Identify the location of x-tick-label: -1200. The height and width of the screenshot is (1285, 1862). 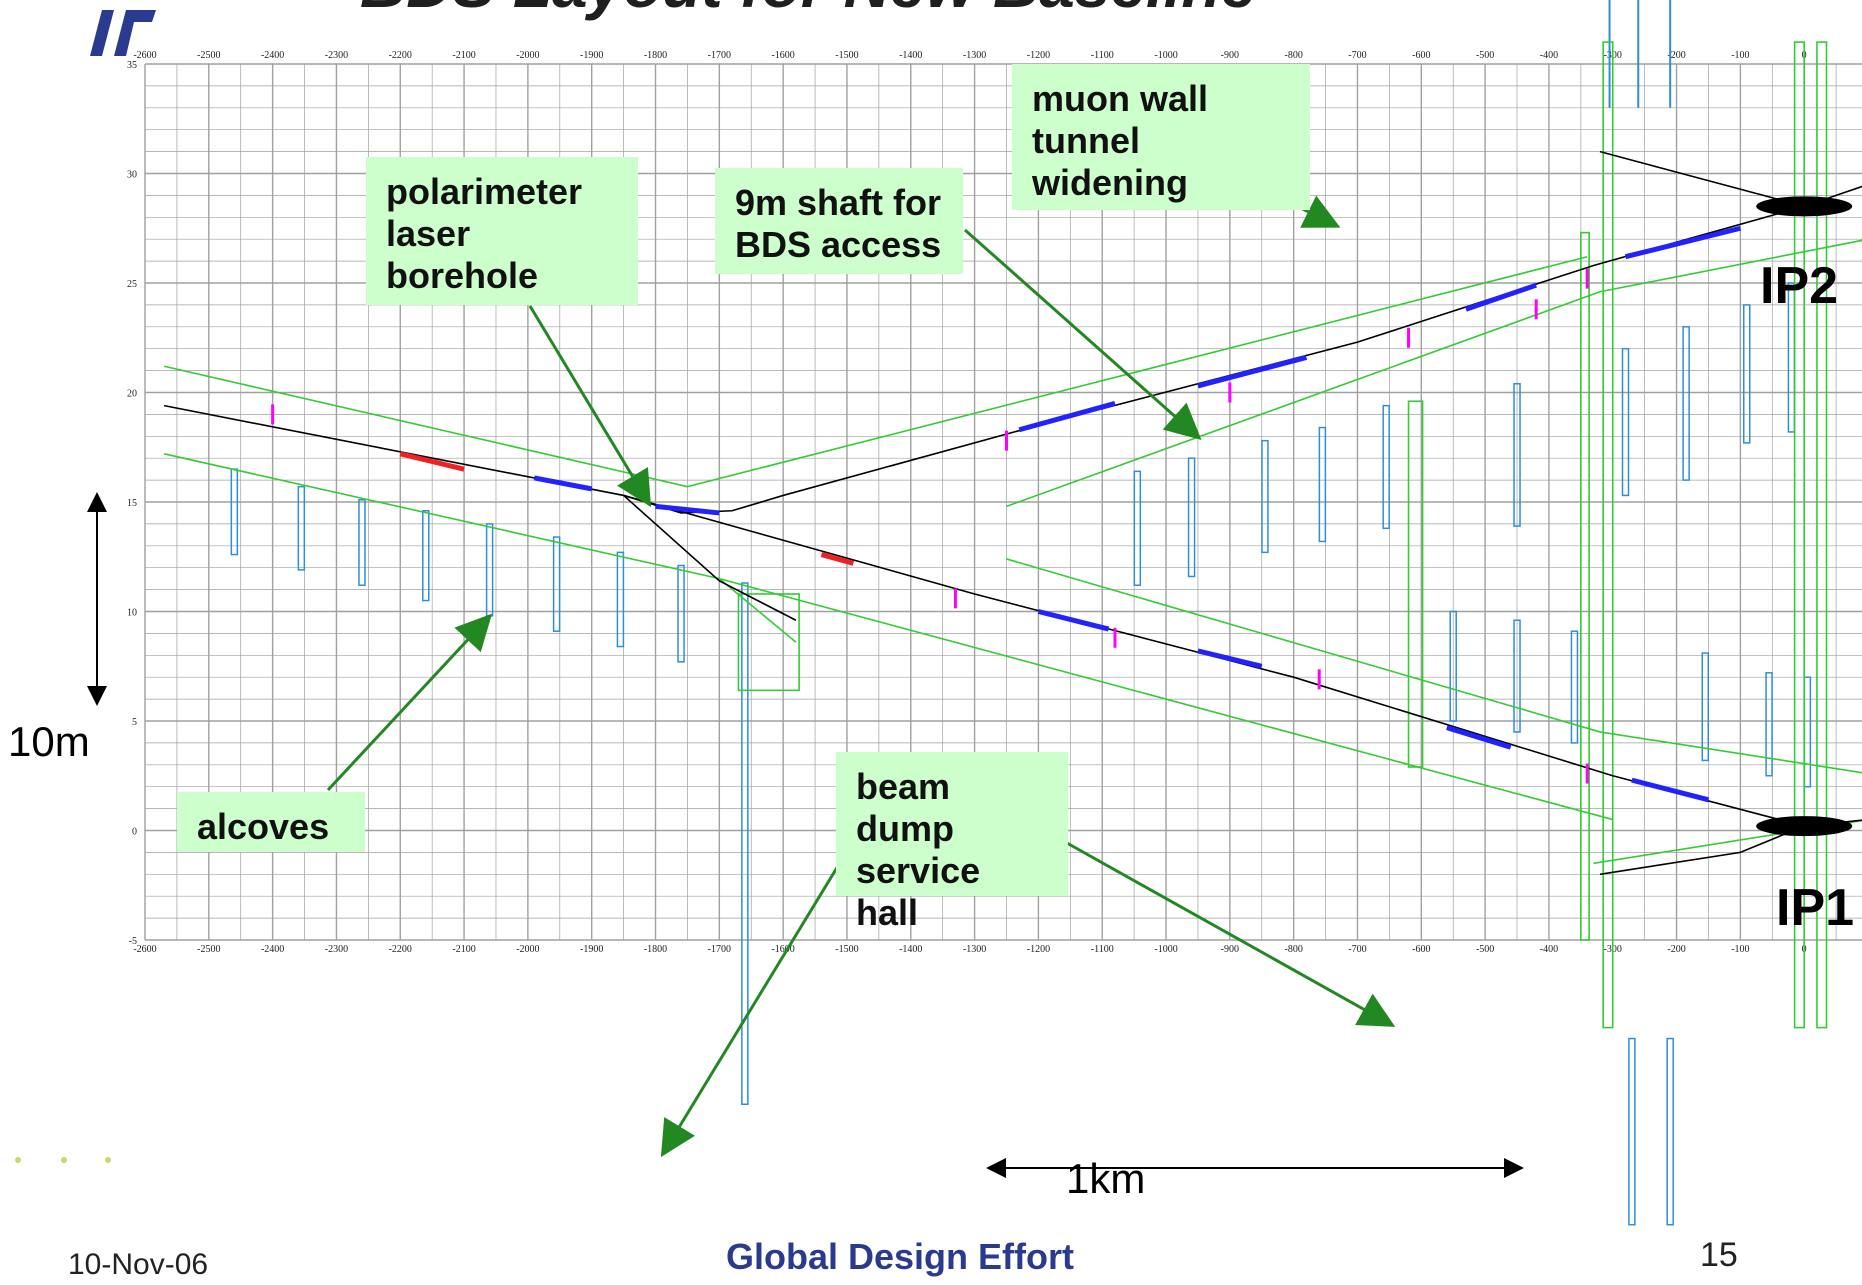
(1038, 949).